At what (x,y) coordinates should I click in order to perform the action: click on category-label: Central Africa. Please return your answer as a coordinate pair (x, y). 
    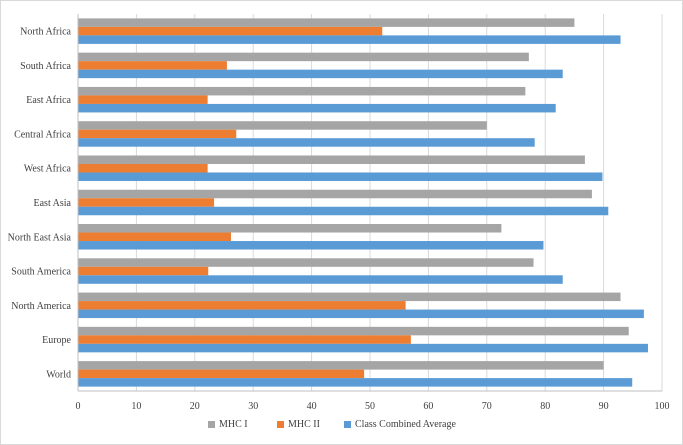
    Looking at the image, I should click on (42, 134).